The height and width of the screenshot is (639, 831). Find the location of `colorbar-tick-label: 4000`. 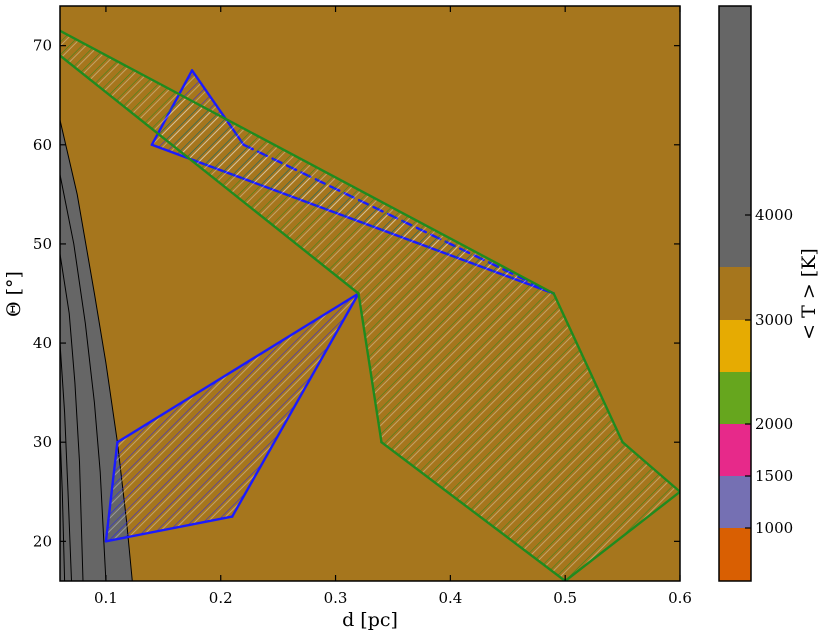

colorbar-tick-label: 4000 is located at coordinates (774, 215).